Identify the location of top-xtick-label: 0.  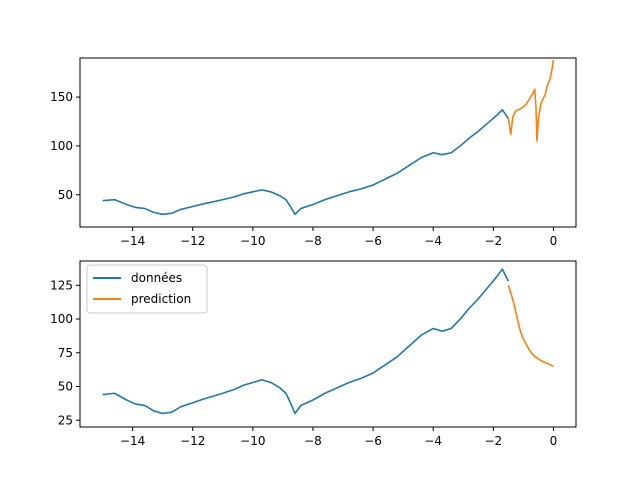
(554, 241).